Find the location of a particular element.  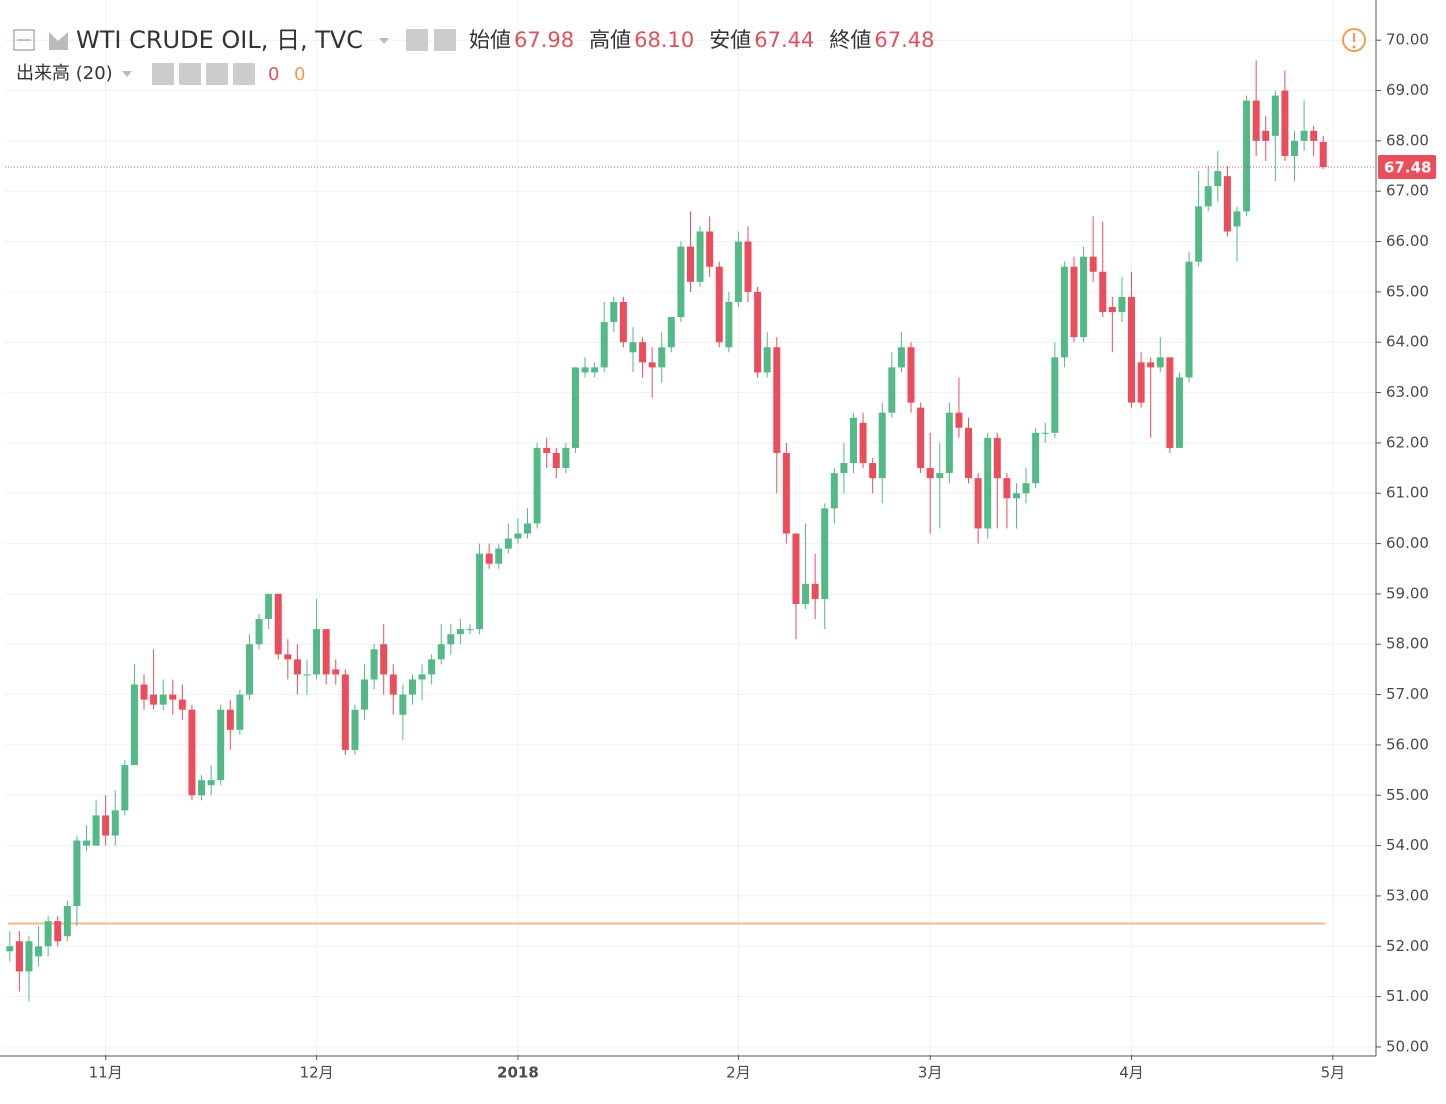

legend-value: 67.98 is located at coordinates (544, 40).